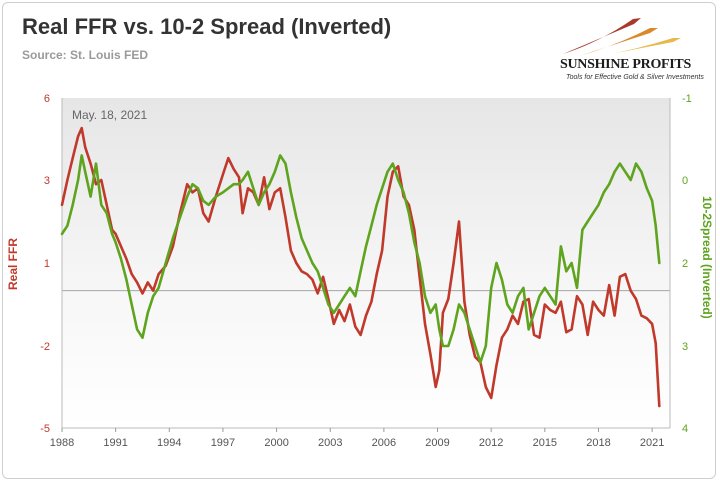  Describe the element at coordinates (437, 443) in the screenshot. I see `x-tick-label: 2009` at that location.